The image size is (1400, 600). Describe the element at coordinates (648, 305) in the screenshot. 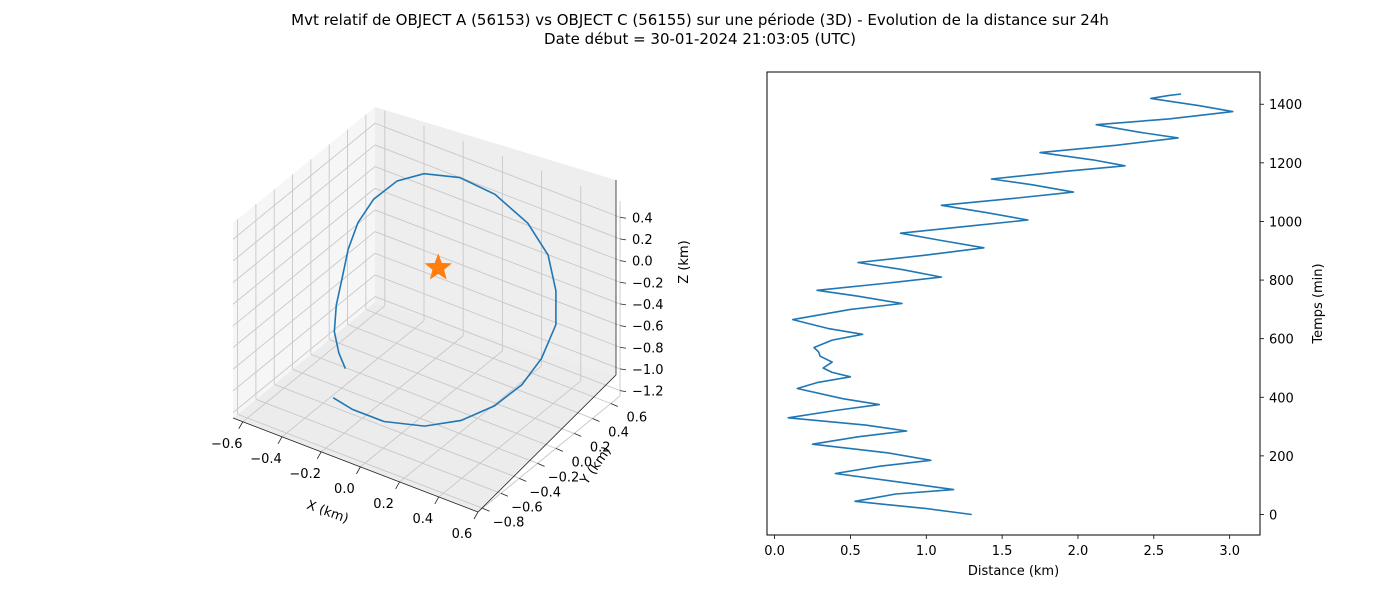

I see `z-tick-label: −0.4` at that location.